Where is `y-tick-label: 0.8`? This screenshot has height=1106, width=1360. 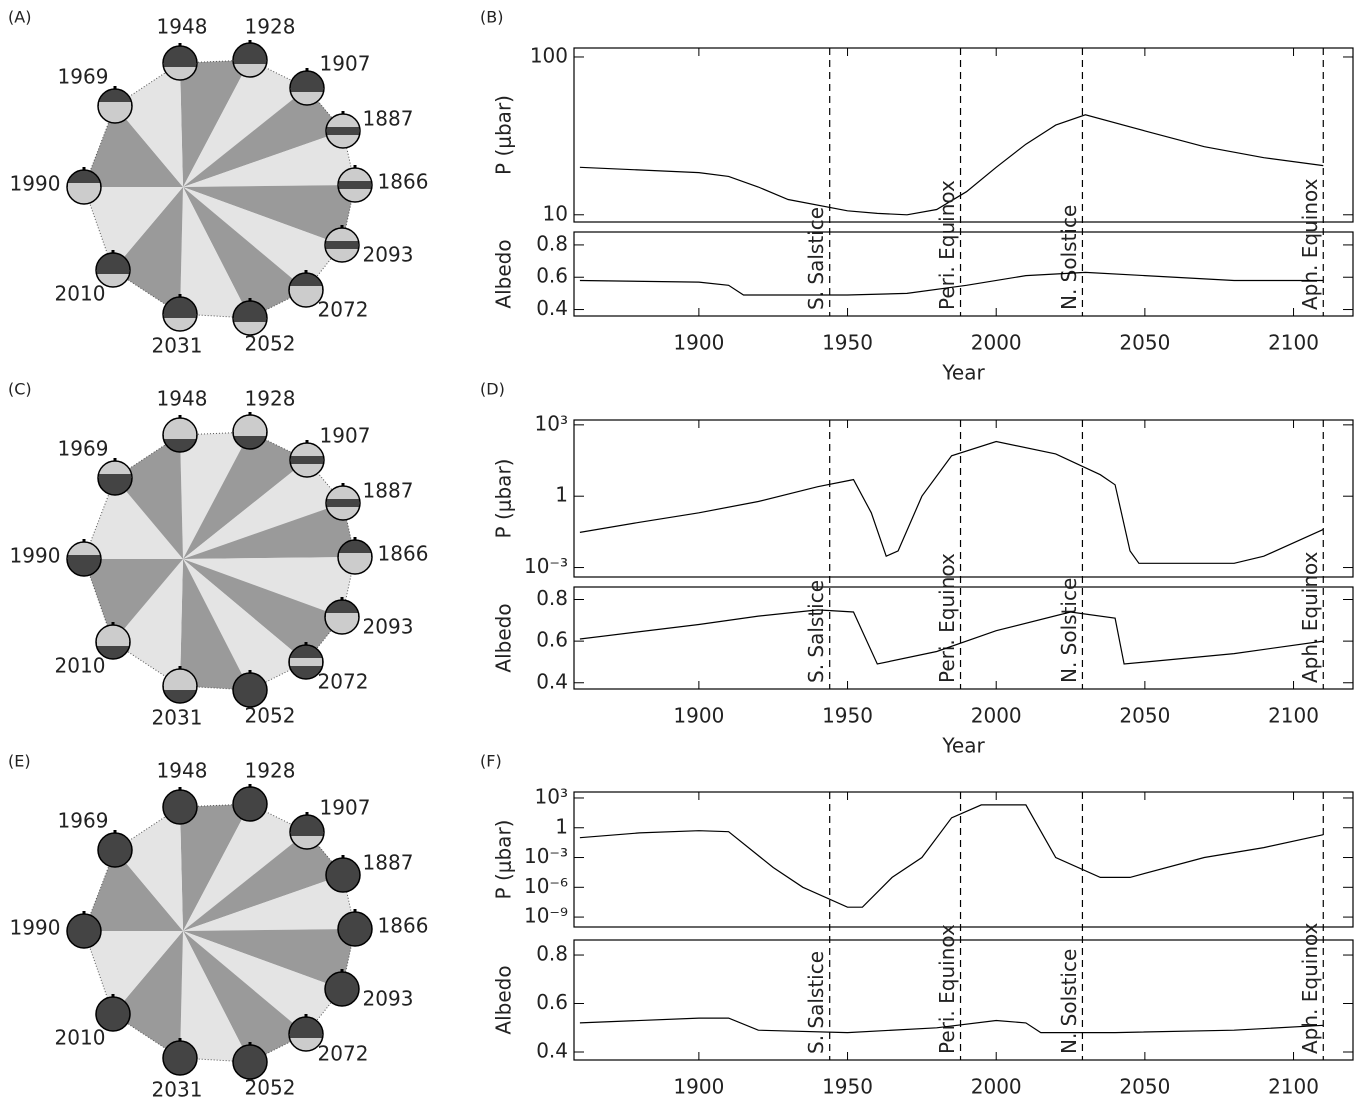 y-tick-label: 0.8 is located at coordinates (552, 954).